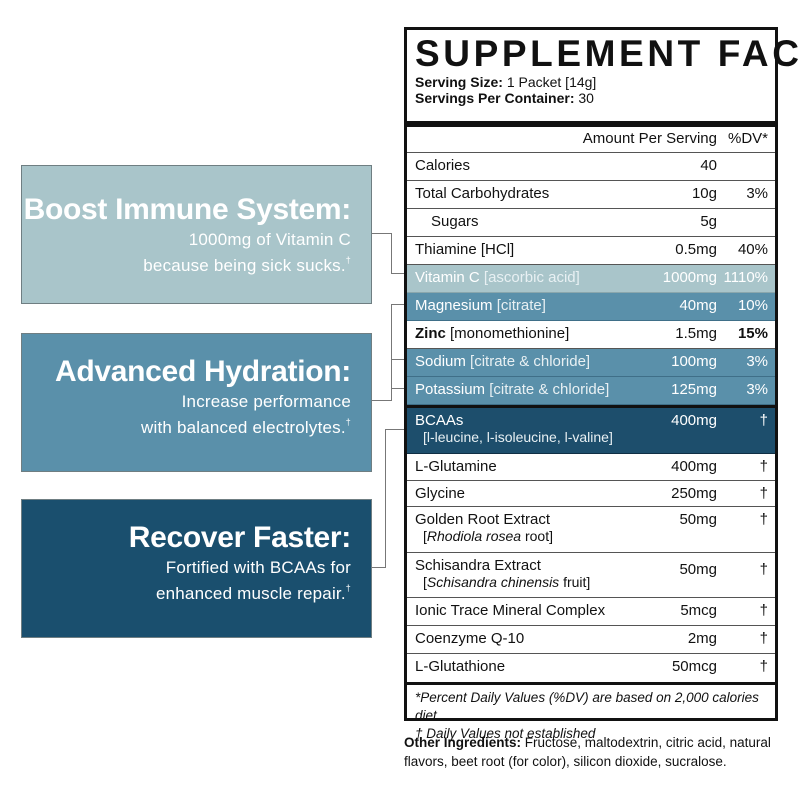  Describe the element at coordinates (591, 307) in the screenshot. I see `table-row-highlight-hydration: Magnesium [citrate] 40mg 10%` at that location.